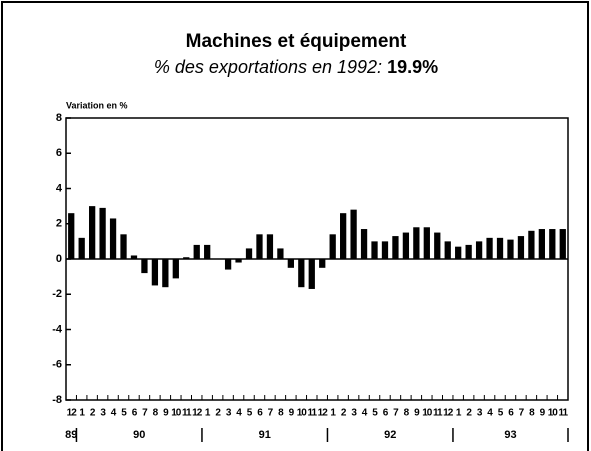  Describe the element at coordinates (57, 329) in the screenshot. I see `y-tick-label: -4` at that location.